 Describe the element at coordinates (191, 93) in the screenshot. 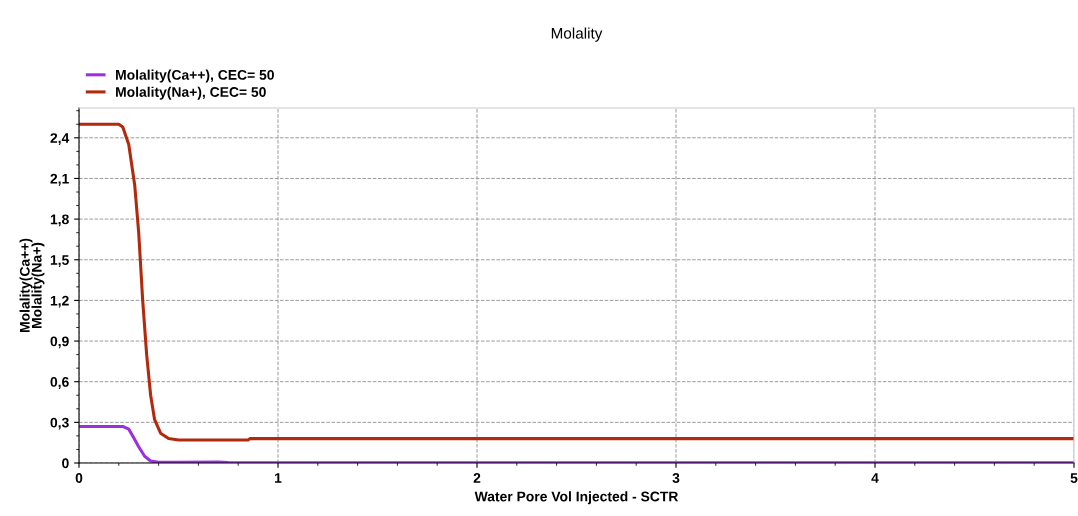

I see `legend-label: Molality(Na+), CEC= 50` at that location.